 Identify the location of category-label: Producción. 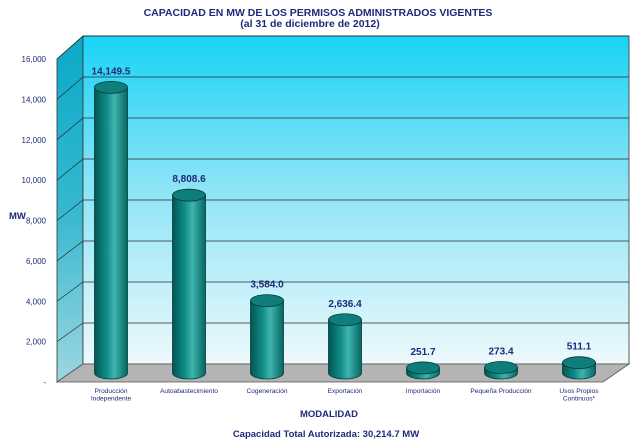
(111, 391).